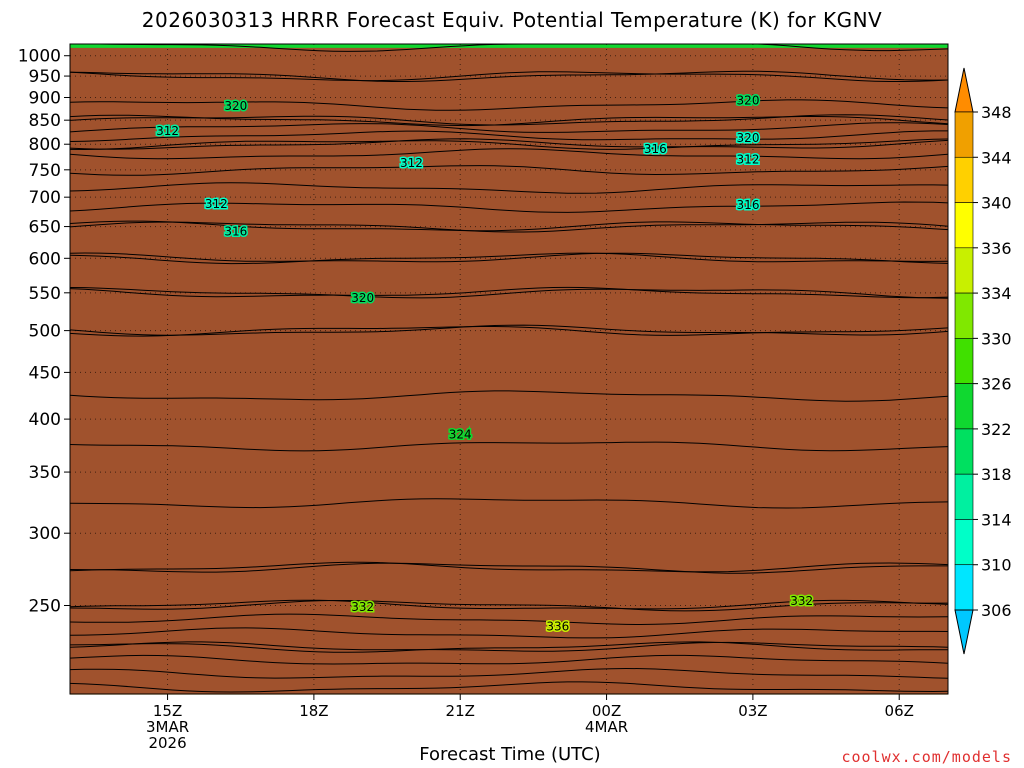 This screenshot has width=1024, height=768. Describe the element at coordinates (167, 743) in the screenshot. I see `x-tick-label: 2026` at that location.